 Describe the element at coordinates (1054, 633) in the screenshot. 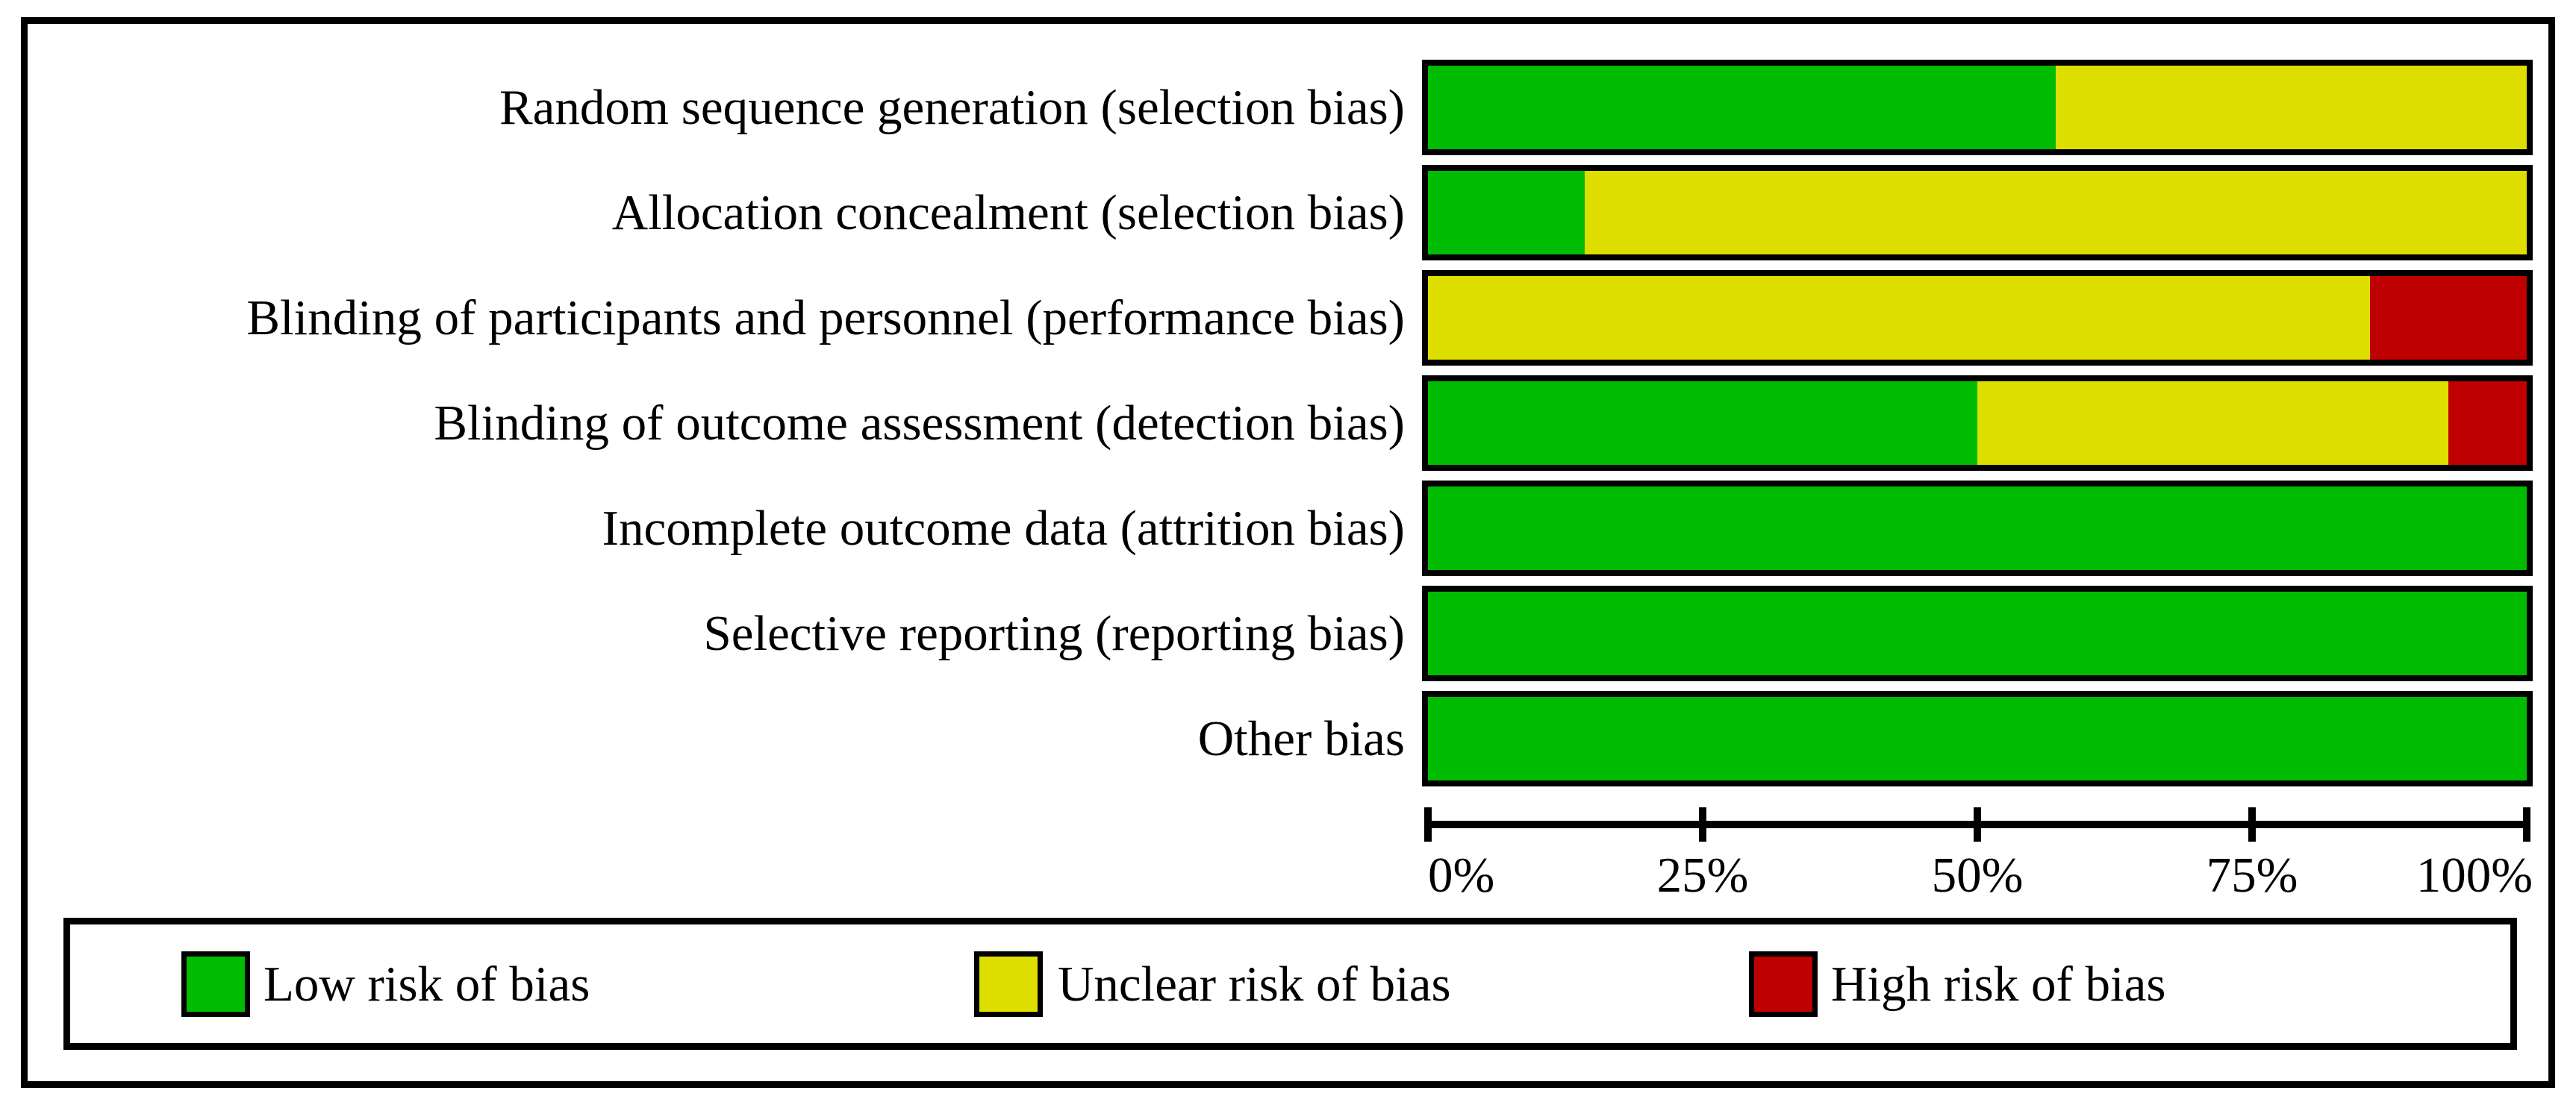

I see `category-label: Selective reporting (reporting bias)` at that location.